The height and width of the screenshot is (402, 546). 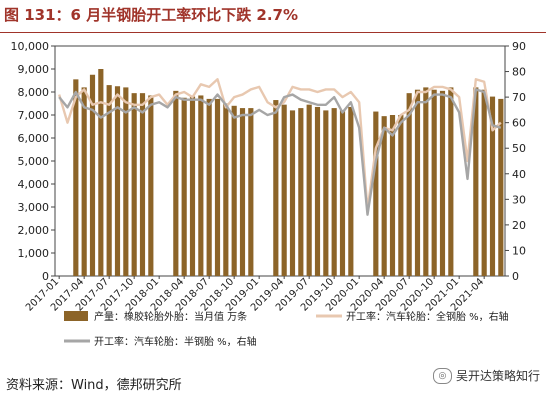 I want to click on legend-bar-output-label: 产量：橡胶轮胎外胎：当月值 万条, so click(x=170, y=316).